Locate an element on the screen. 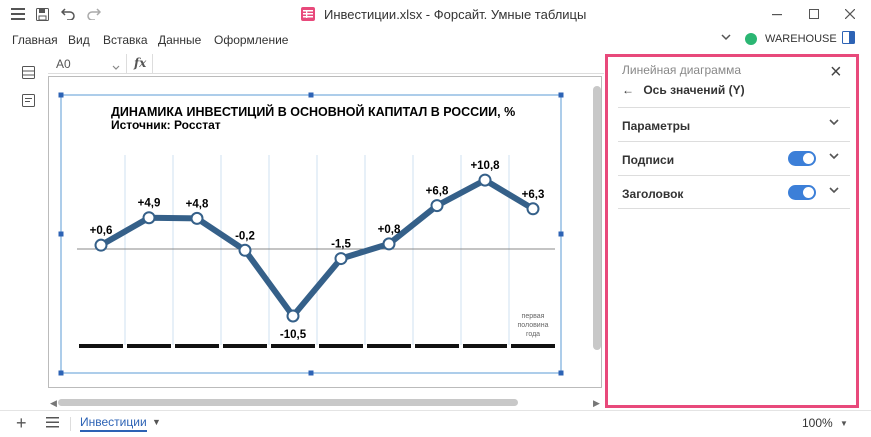 This screenshot has height=437, width=871. add-sheet-icon: + is located at coordinates (21, 423).